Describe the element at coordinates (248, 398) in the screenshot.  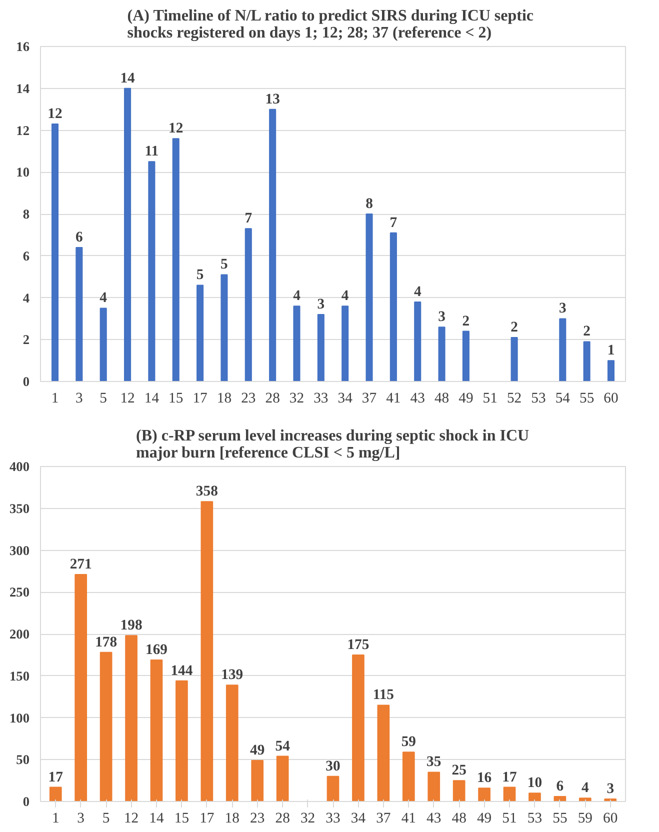
I see `x-tick-label: 23` at that location.